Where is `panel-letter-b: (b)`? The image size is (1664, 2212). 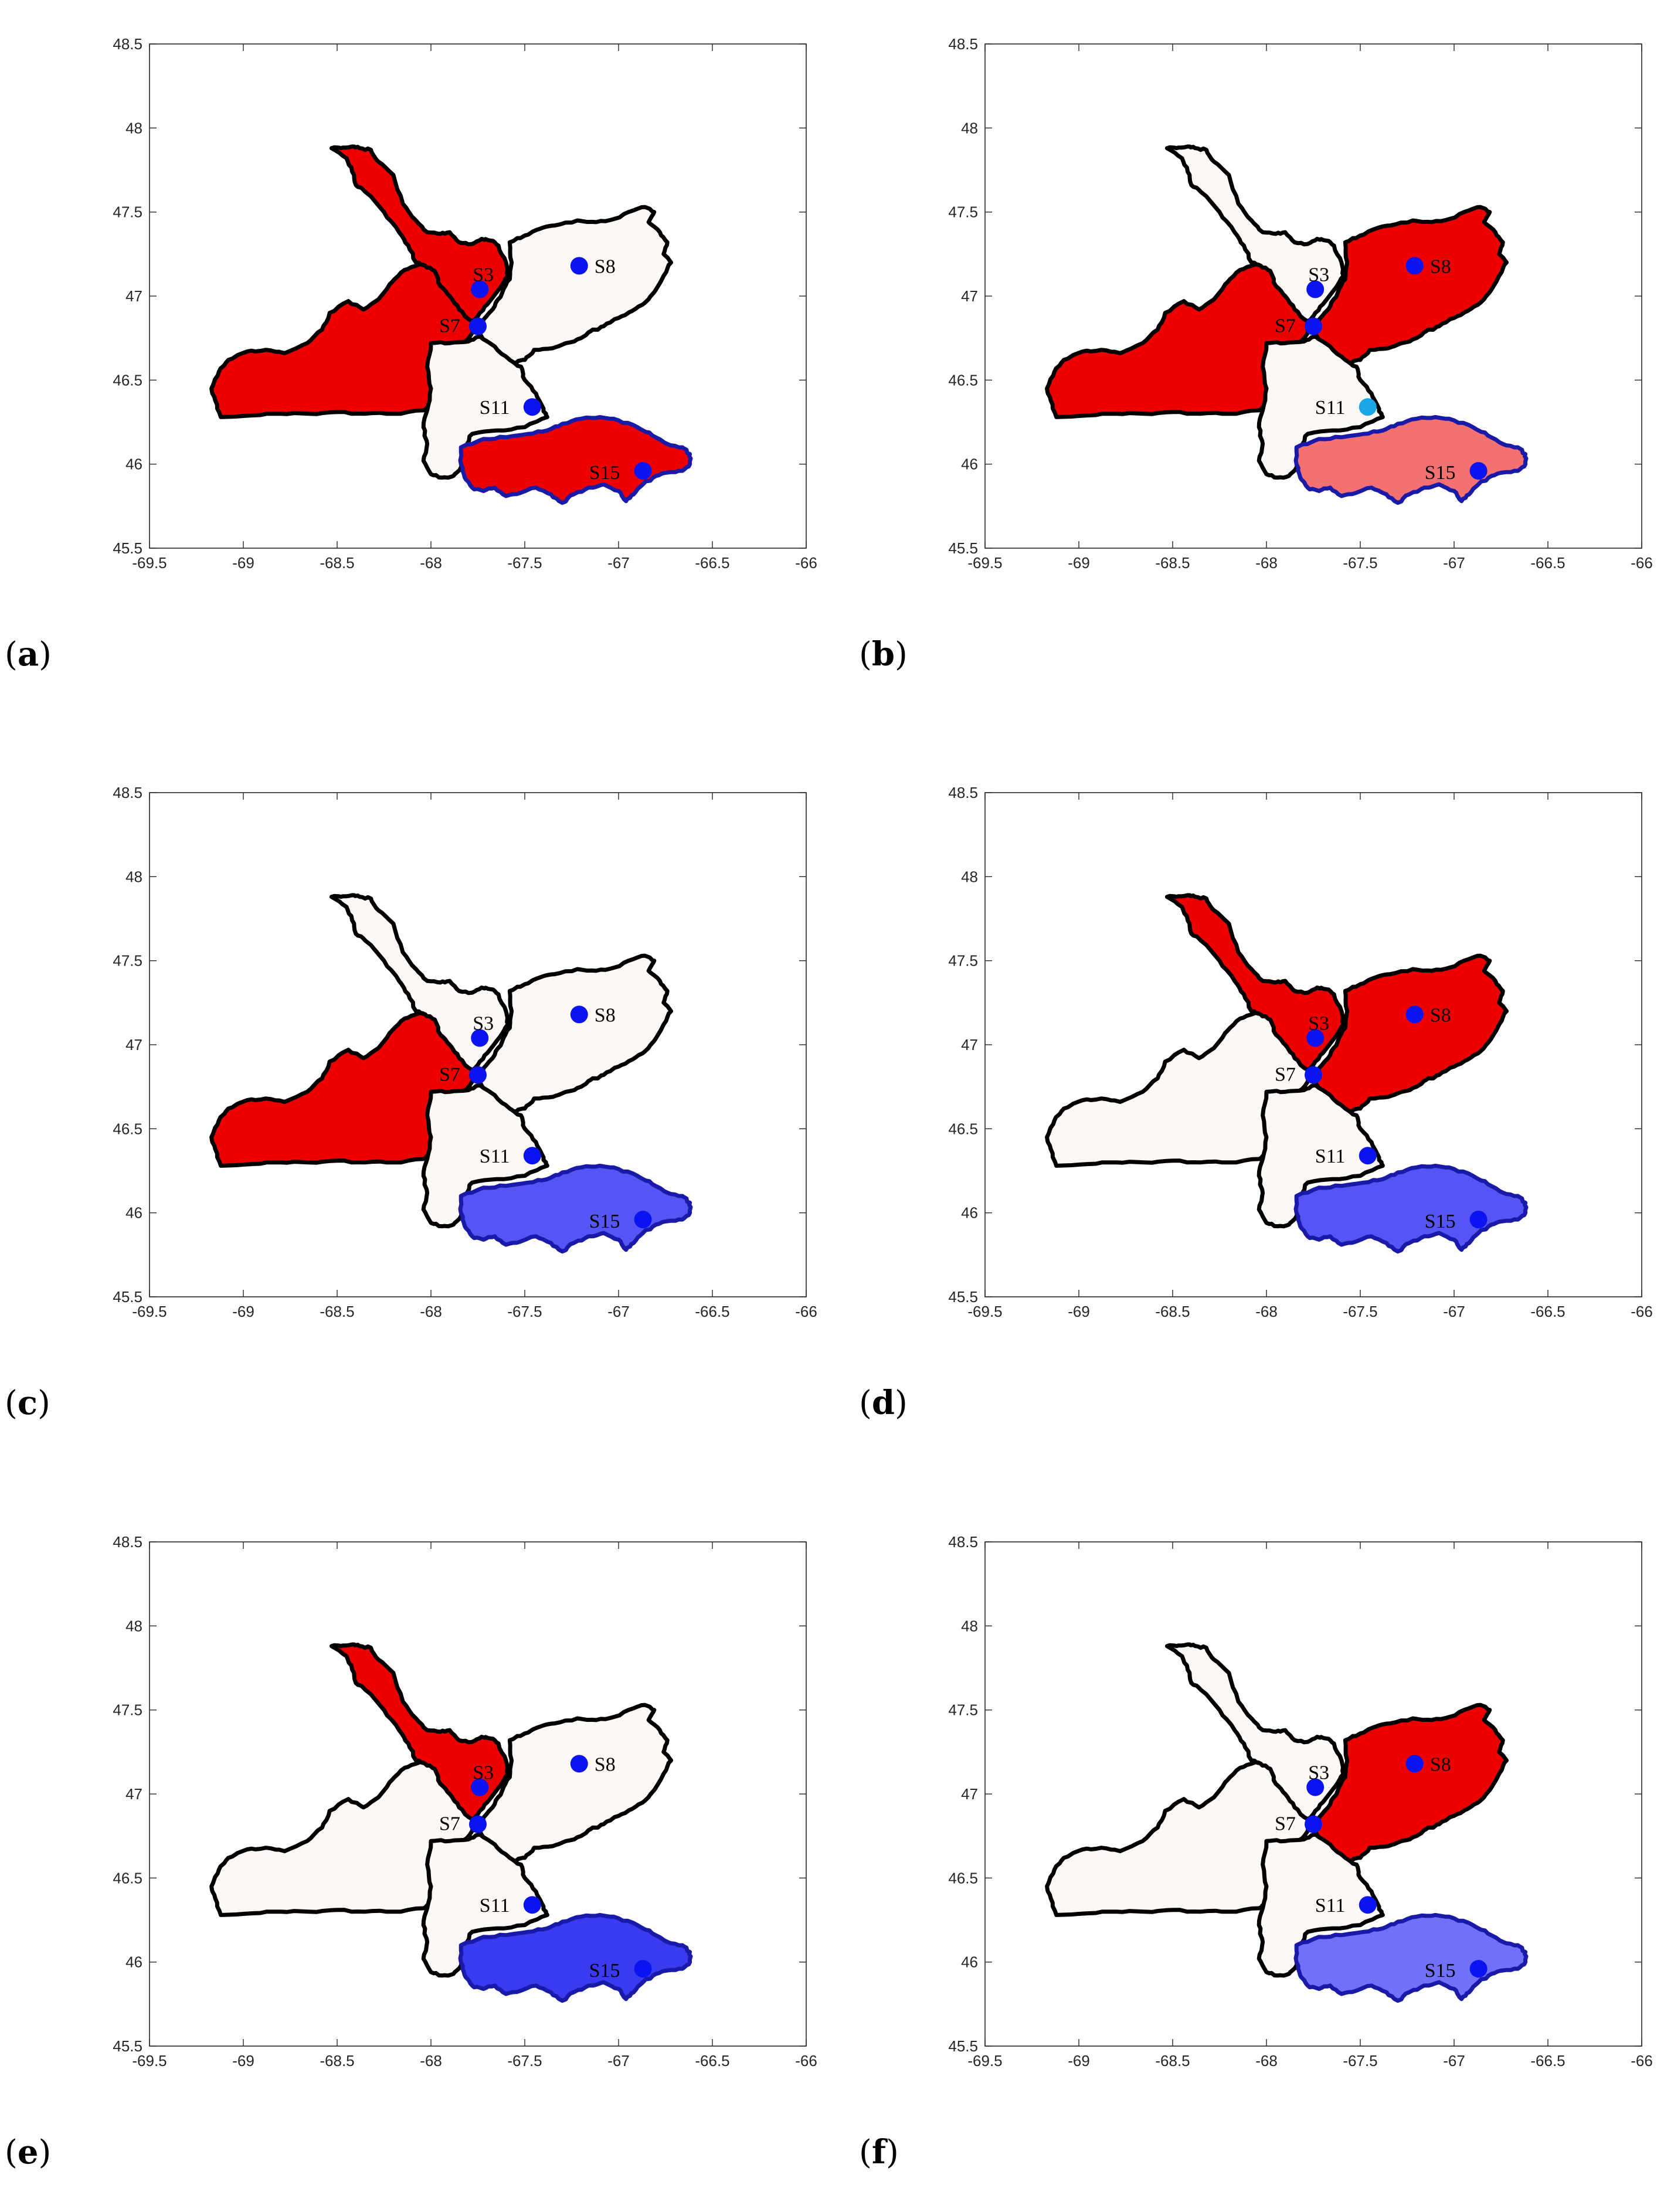
panel-letter-b: (b) is located at coordinates (884, 654).